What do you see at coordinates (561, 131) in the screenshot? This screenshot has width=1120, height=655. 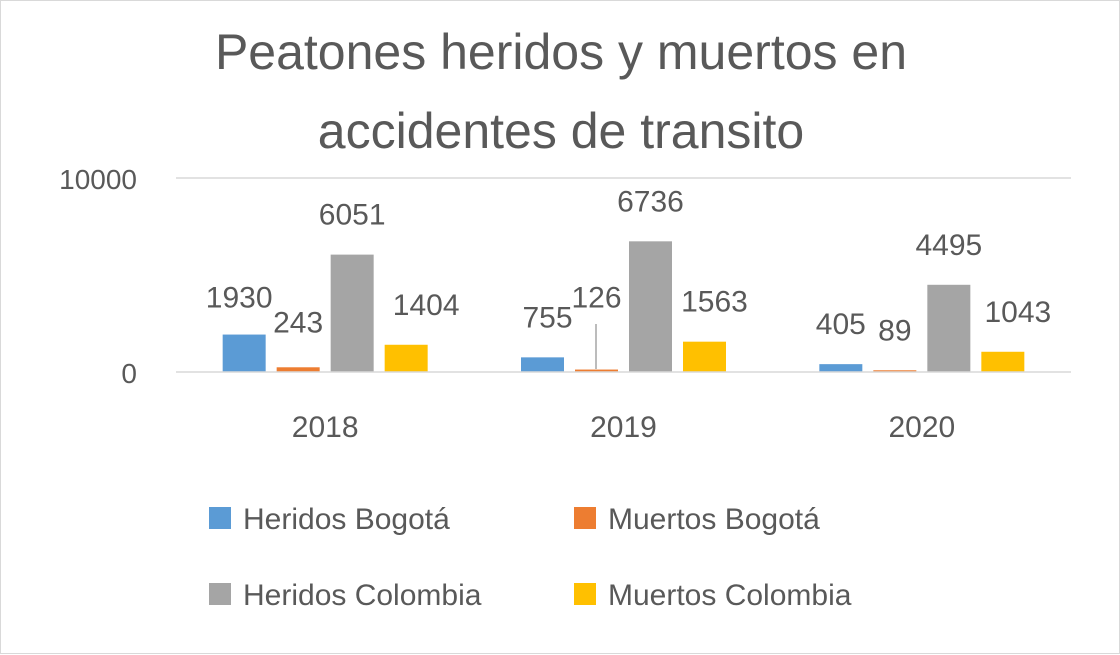 I see `chart-title-line-2: accidentes de transito` at bounding box center [561, 131].